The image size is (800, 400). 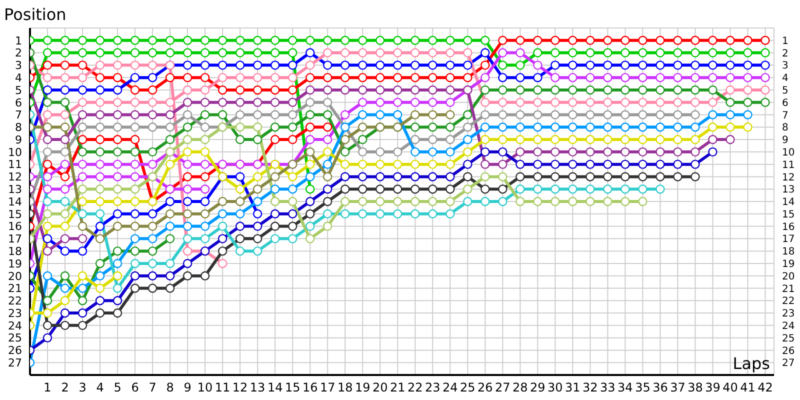 What do you see at coordinates (788, 190) in the screenshot?
I see `y2-tick-label: 13` at bounding box center [788, 190].